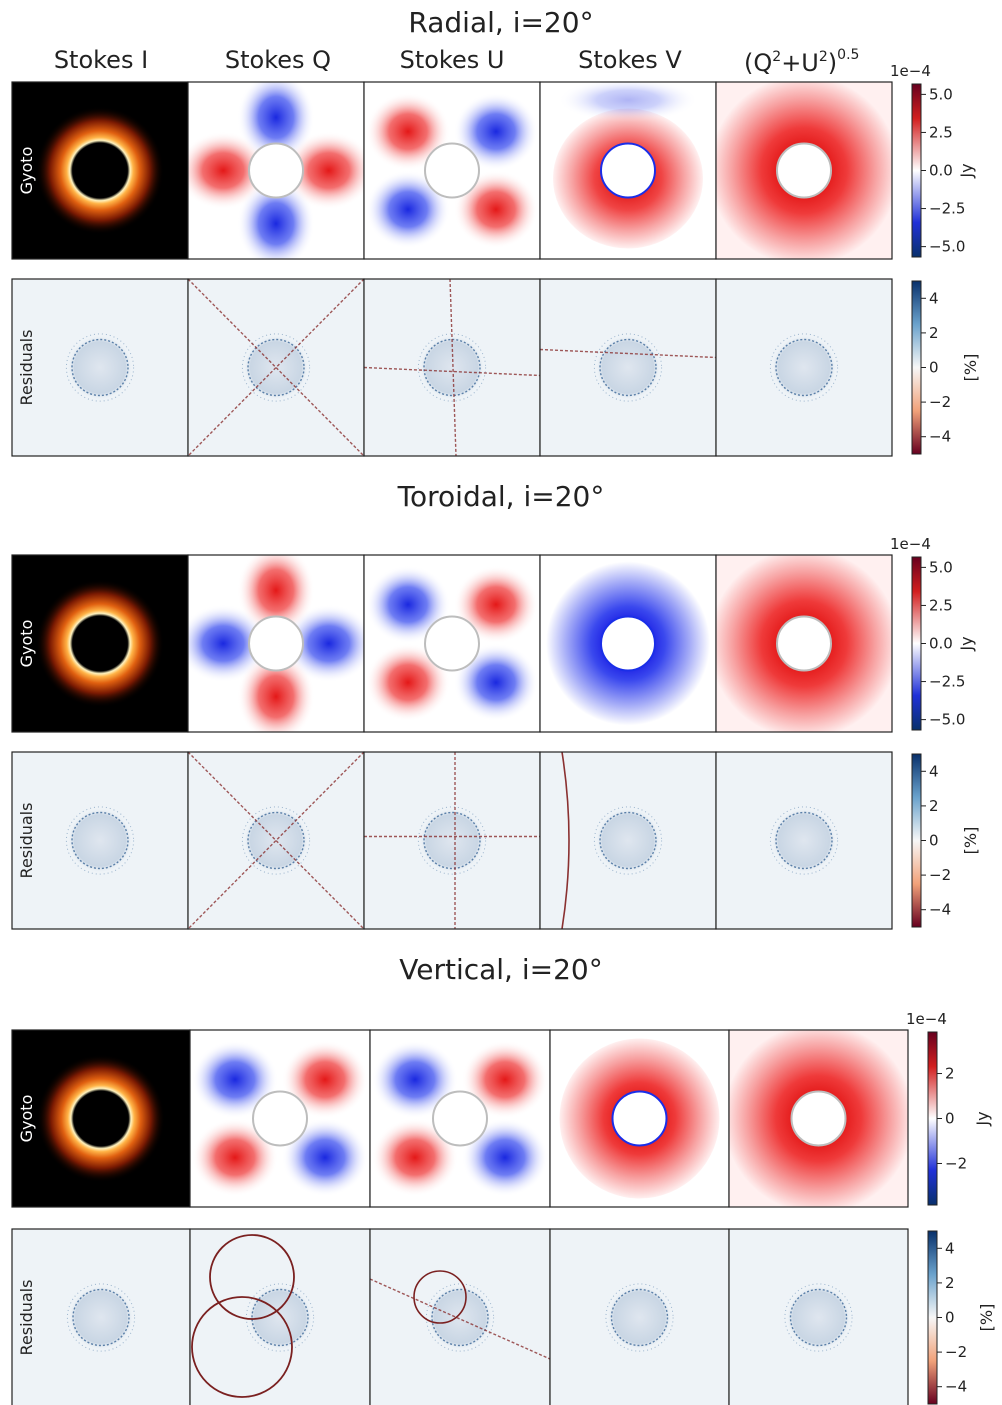 The width and height of the screenshot is (1002, 1405). Describe the element at coordinates (26, 1119) in the screenshot. I see `row-label-gyoto: Gyoto` at that location.